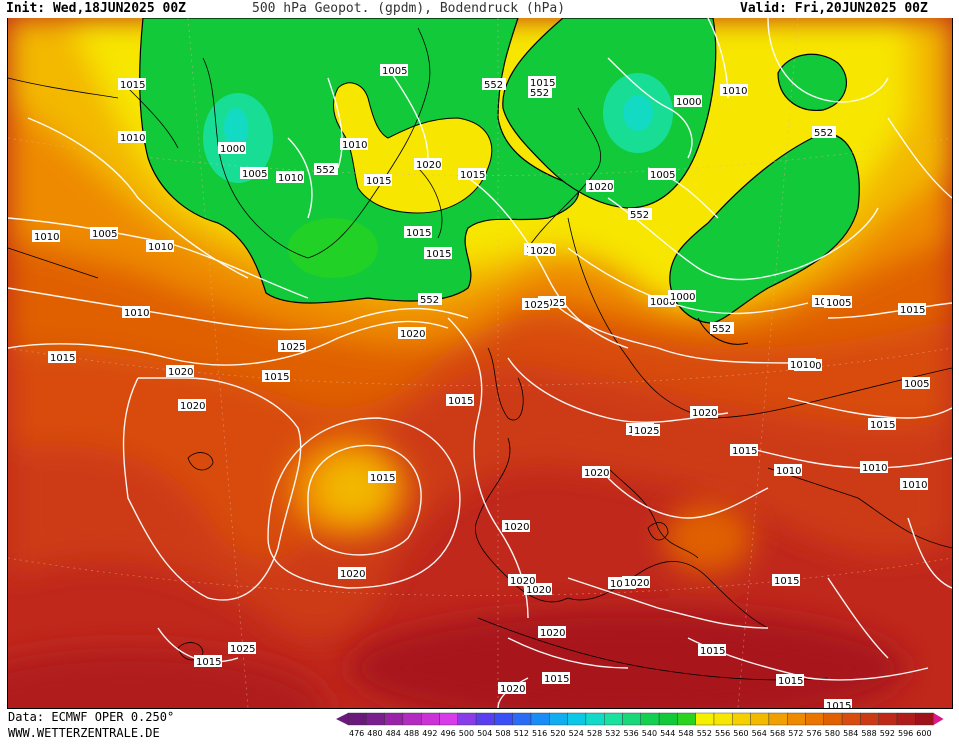  Describe the element at coordinates (96, 8) in the screenshot. I see `init-time: Init: Wed,18JUN2025 00Z` at that location.